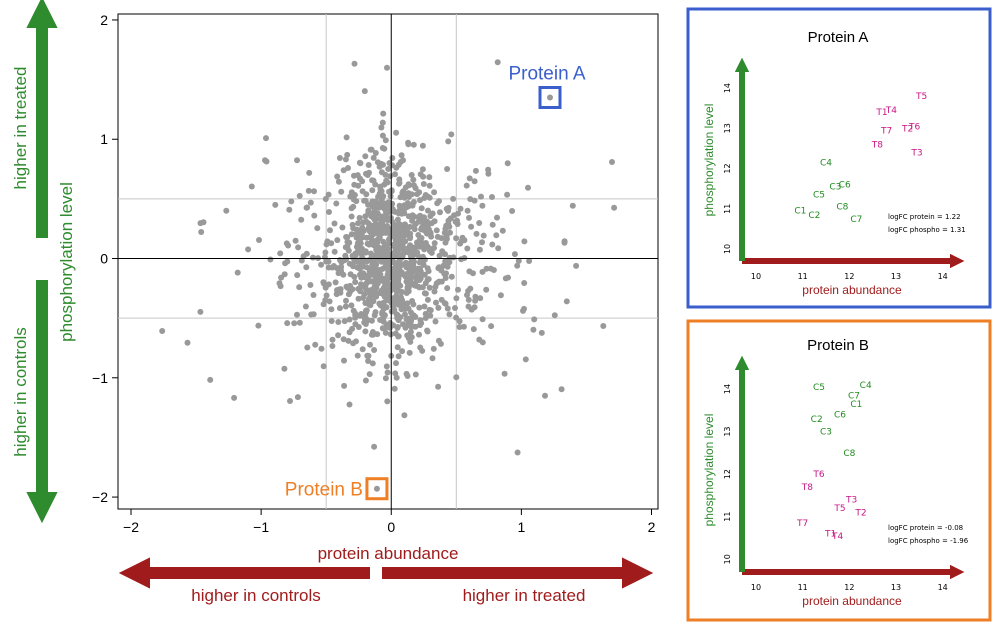 The height and width of the screenshot is (631, 1000). What do you see at coordinates (800, 212) in the screenshot?
I see `inset-point-label: C1` at bounding box center [800, 212].